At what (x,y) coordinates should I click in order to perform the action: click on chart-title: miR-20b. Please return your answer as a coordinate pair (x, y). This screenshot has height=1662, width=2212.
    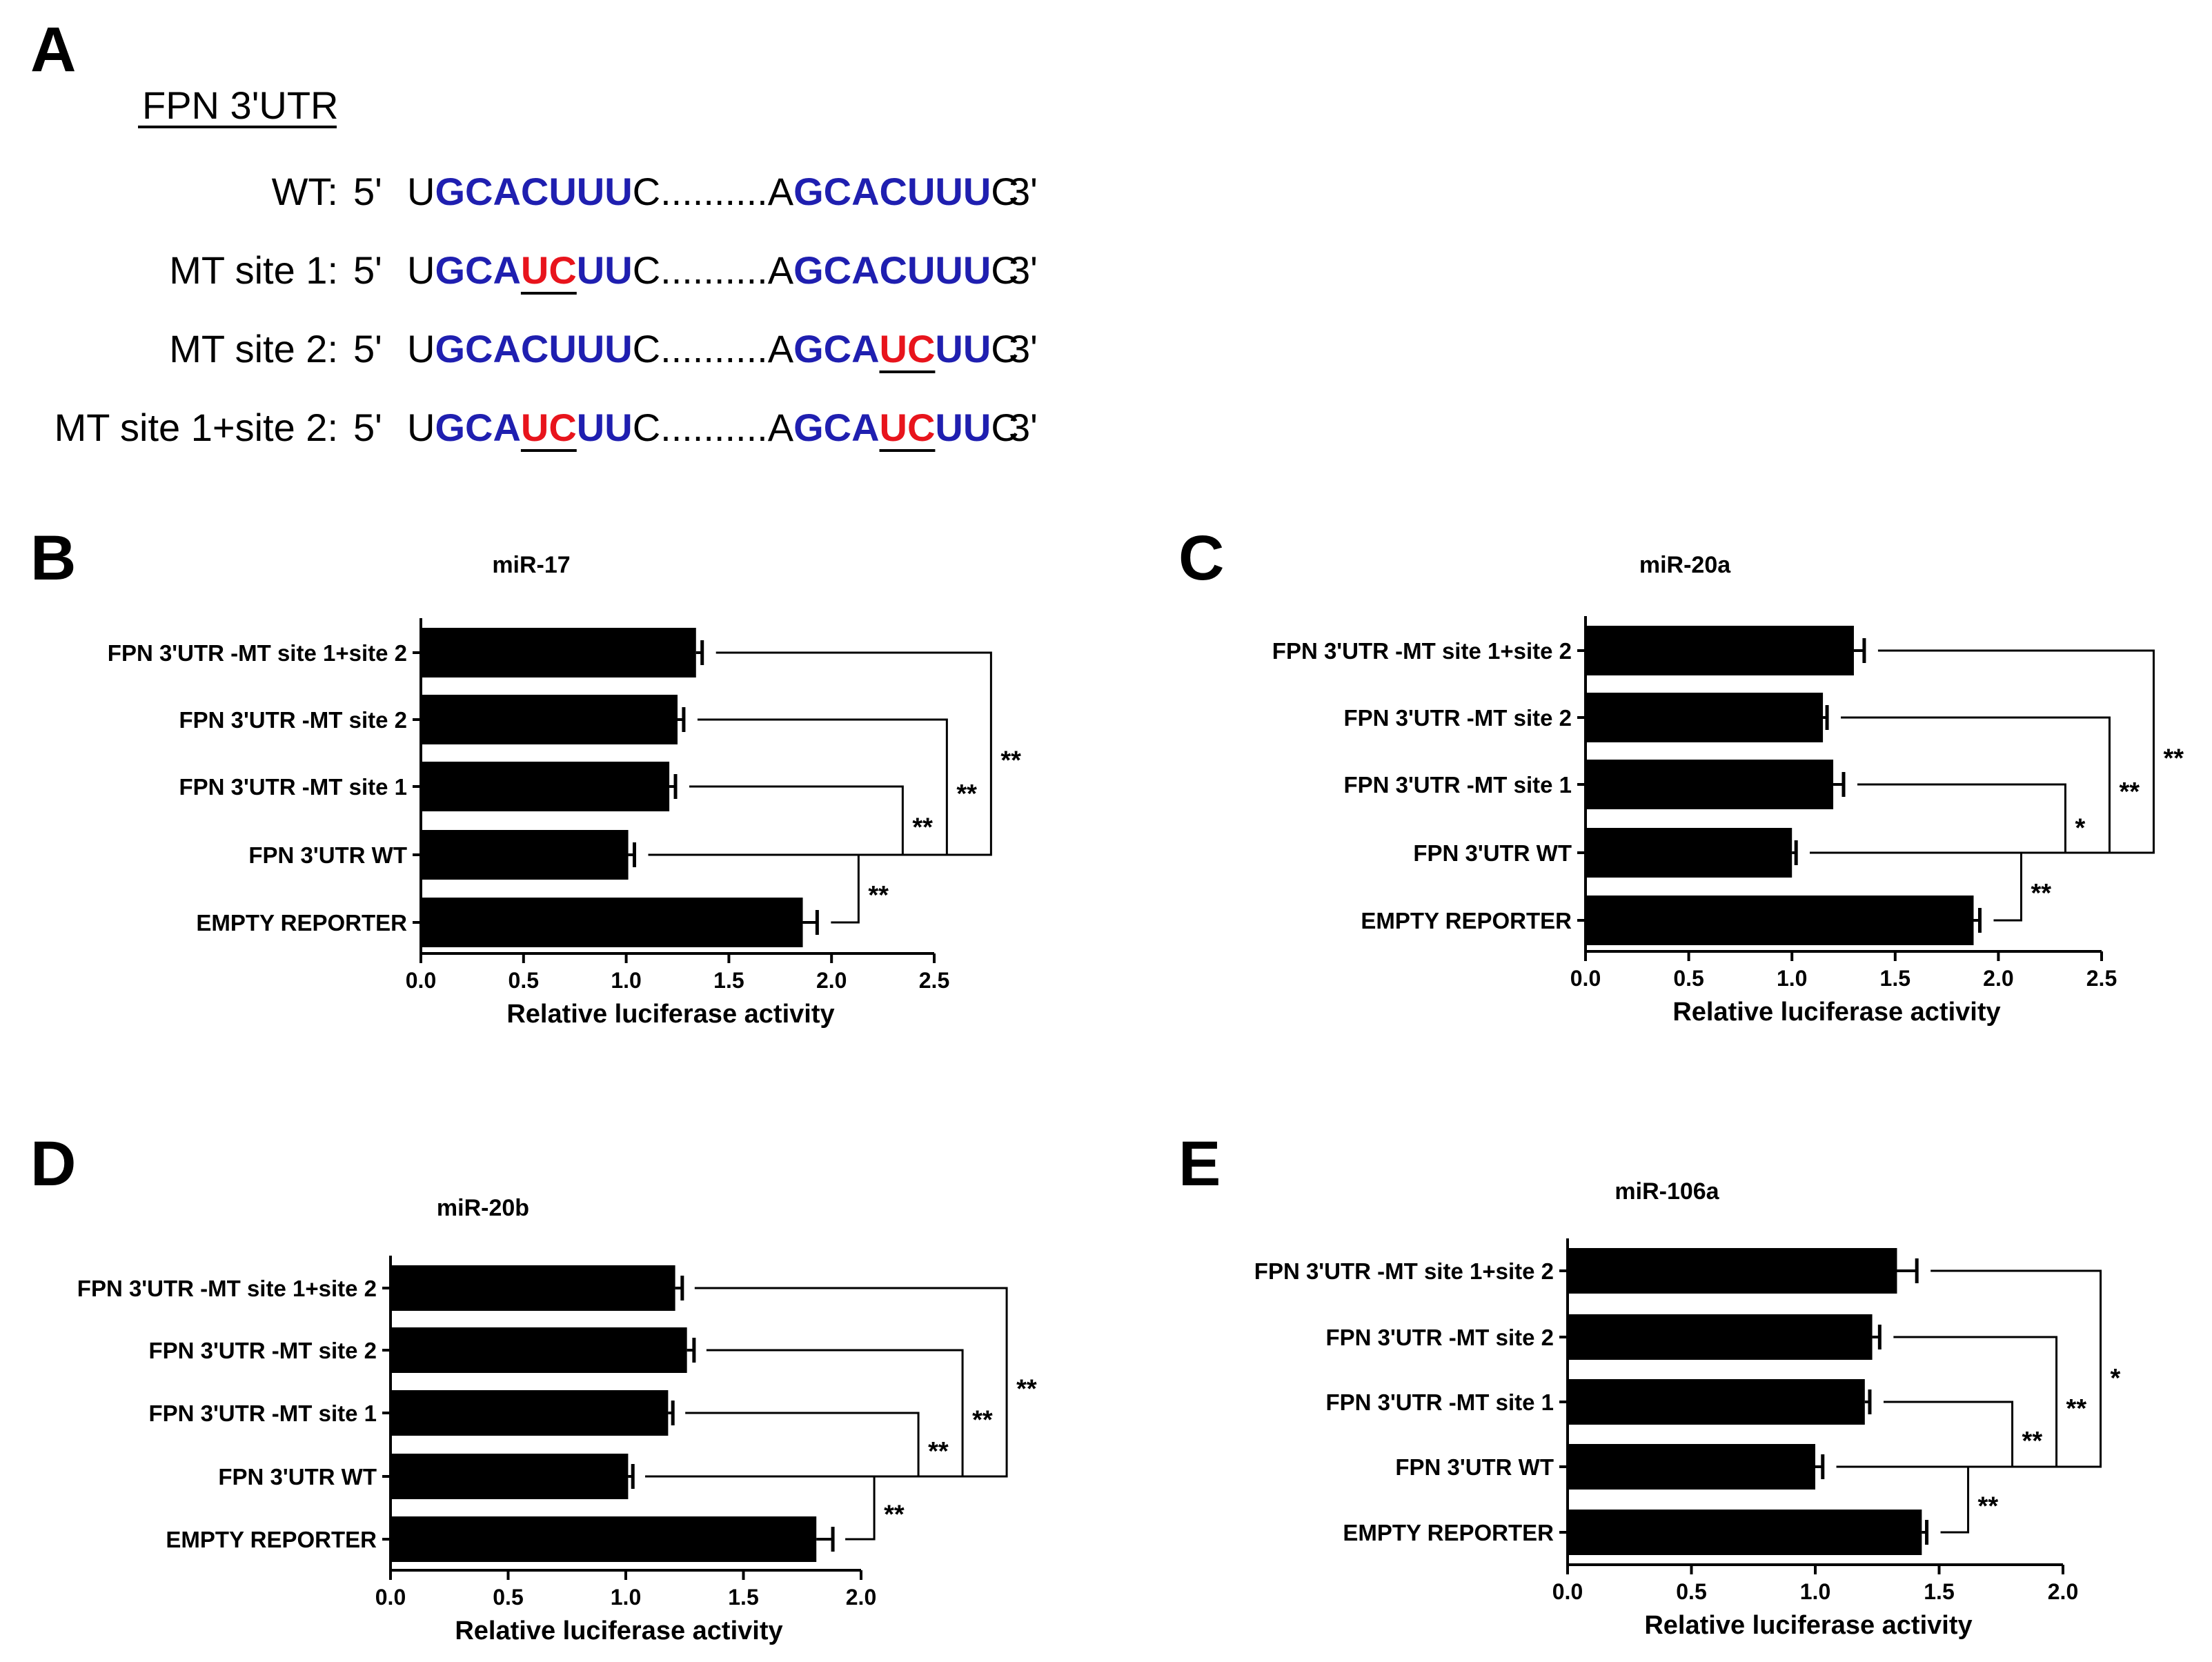
    Looking at the image, I should click on (483, 1208).